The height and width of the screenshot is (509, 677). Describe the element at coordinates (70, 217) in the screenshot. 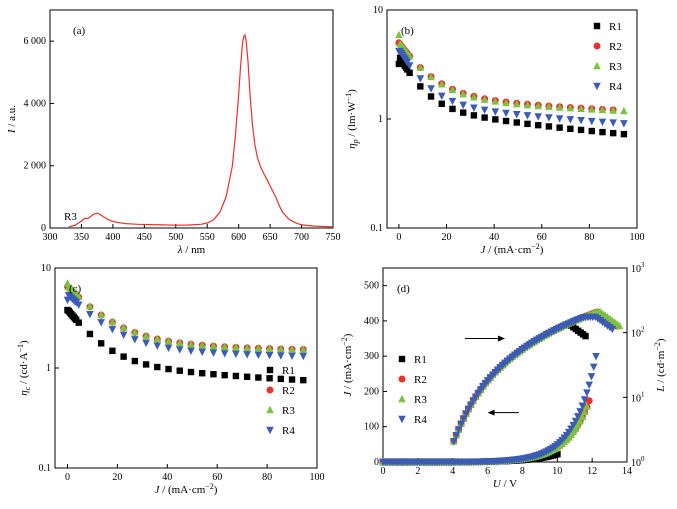

I see `curve-annotation: R3` at that location.